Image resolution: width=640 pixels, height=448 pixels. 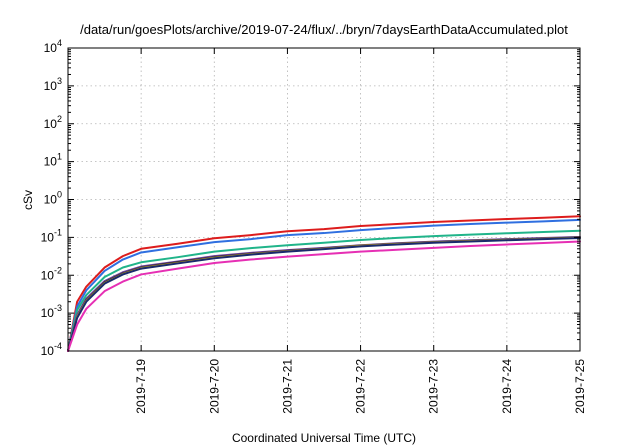 What do you see at coordinates (51, 235) in the screenshot?
I see `y-tick-label: 10⁻¹` at bounding box center [51, 235].